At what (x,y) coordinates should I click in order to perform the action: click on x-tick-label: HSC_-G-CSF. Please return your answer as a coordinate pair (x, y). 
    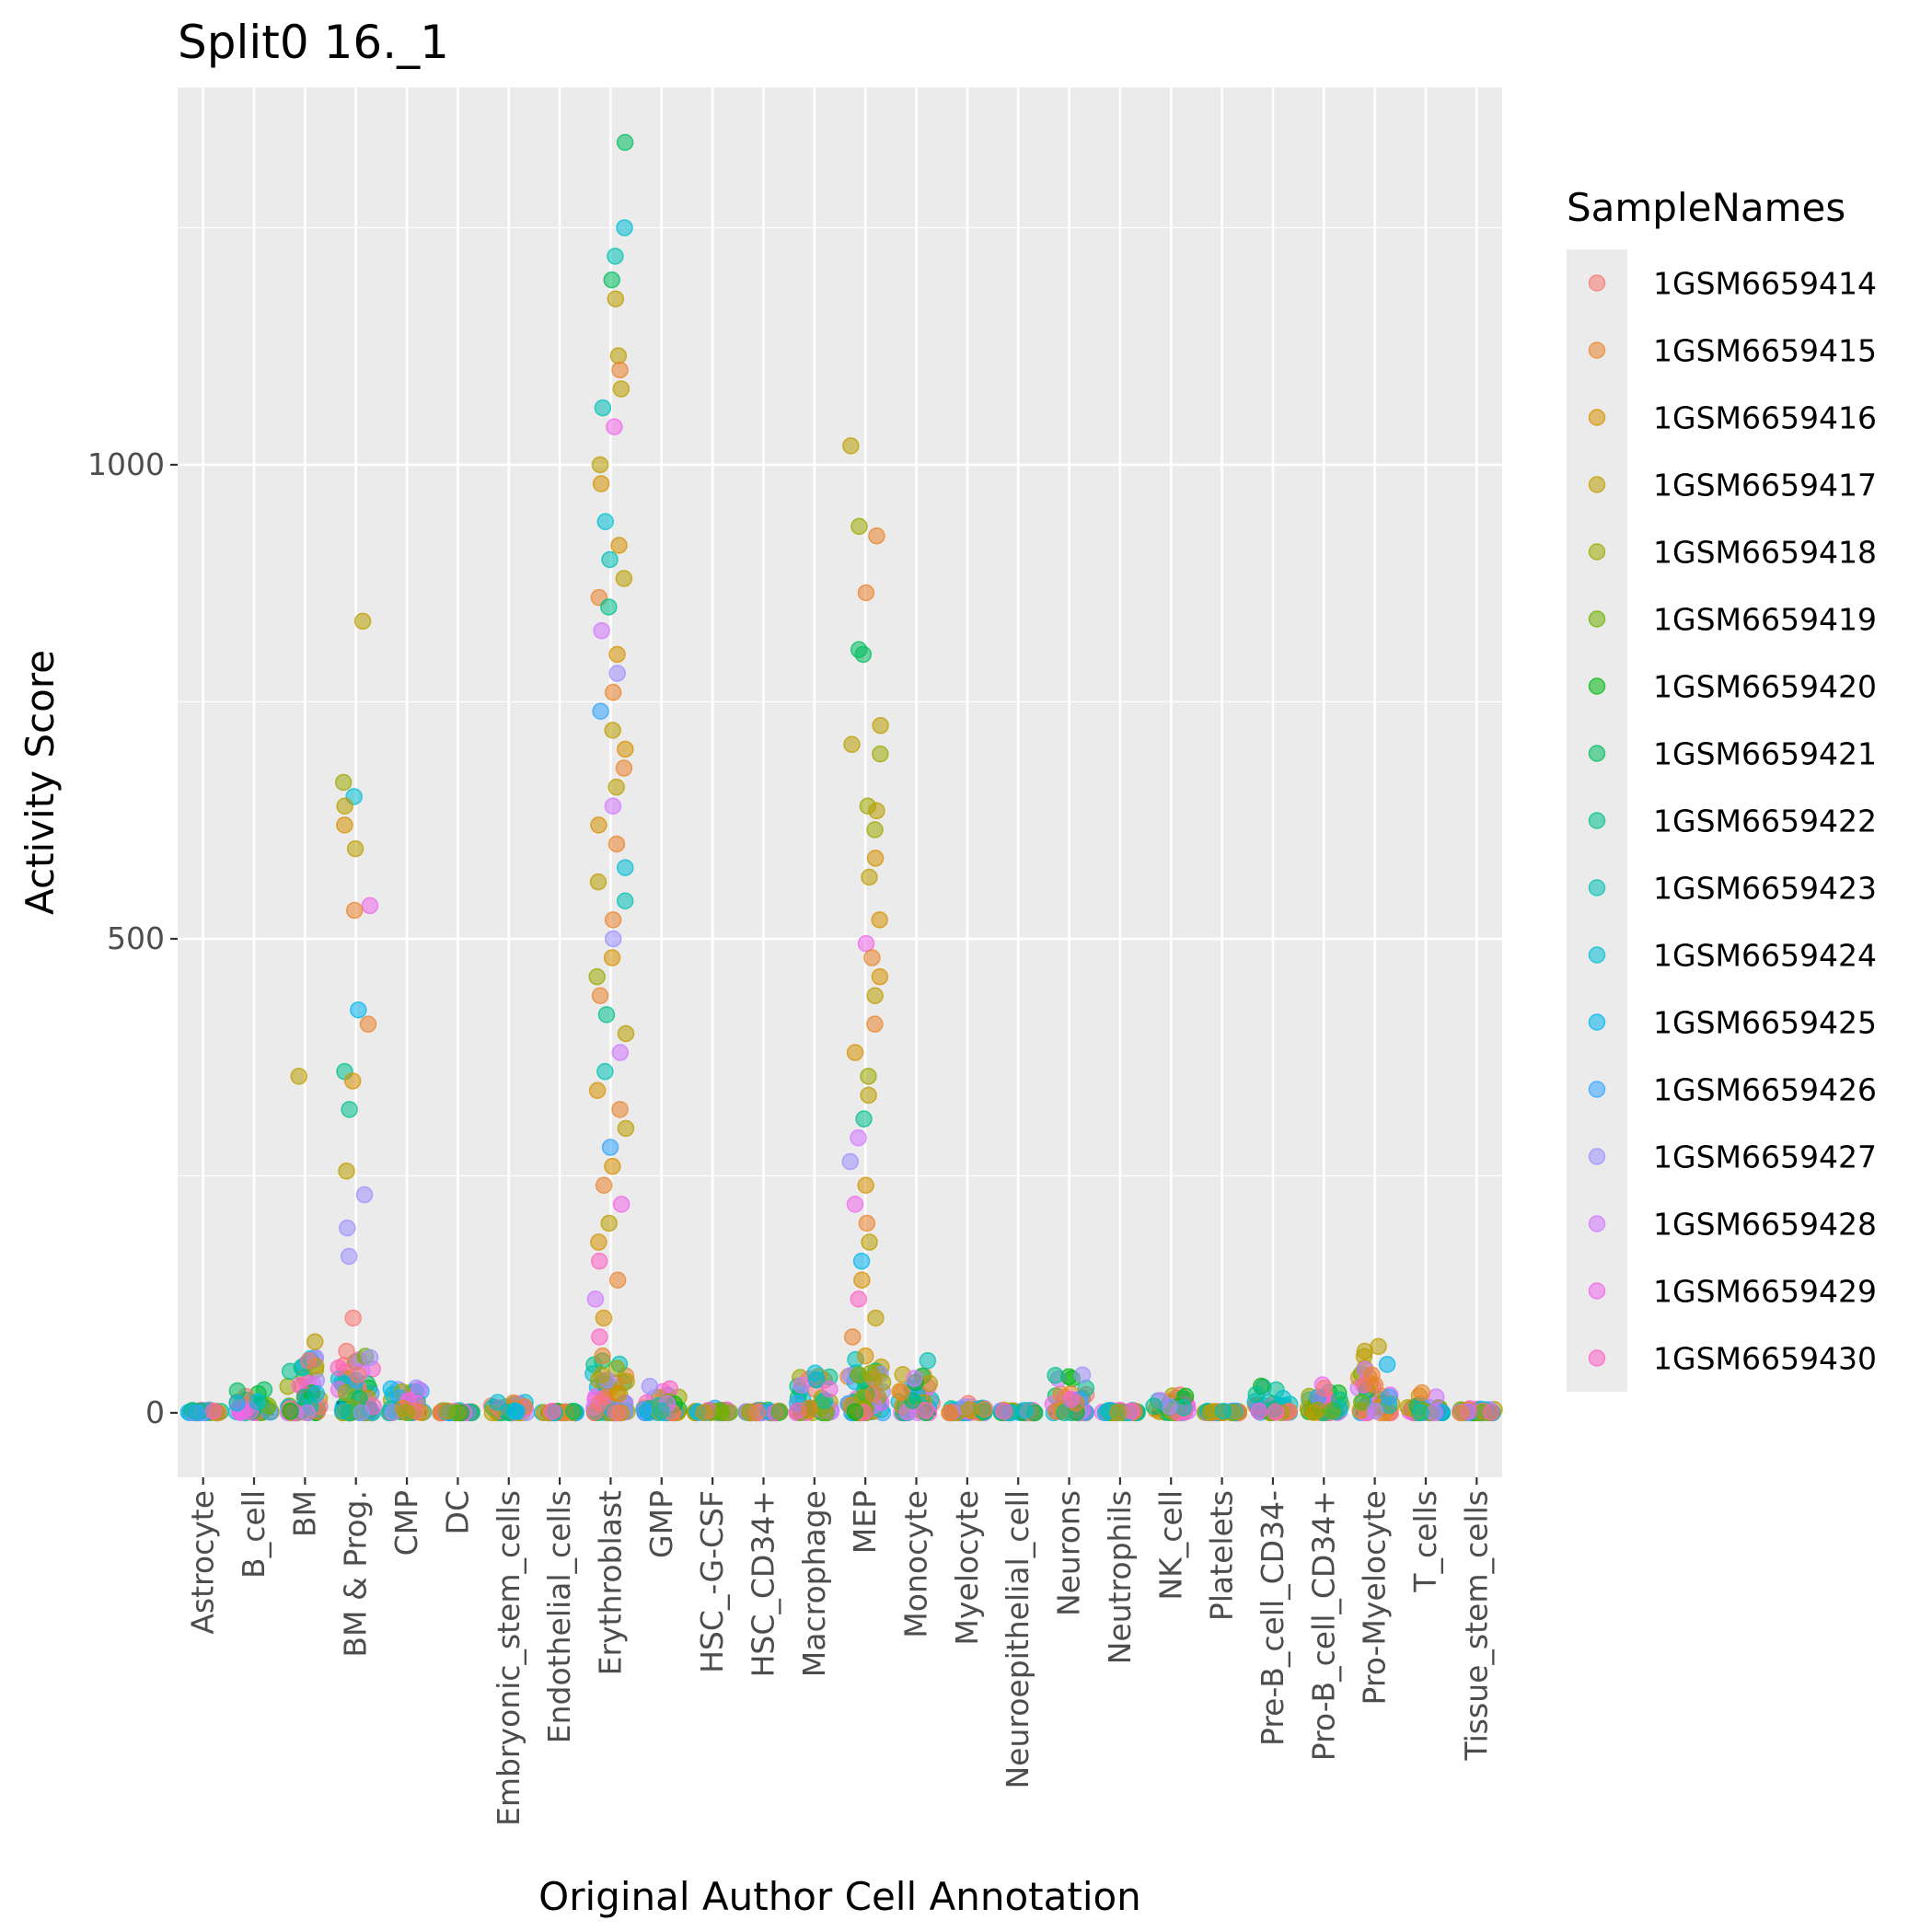
    Looking at the image, I should click on (712, 1582).